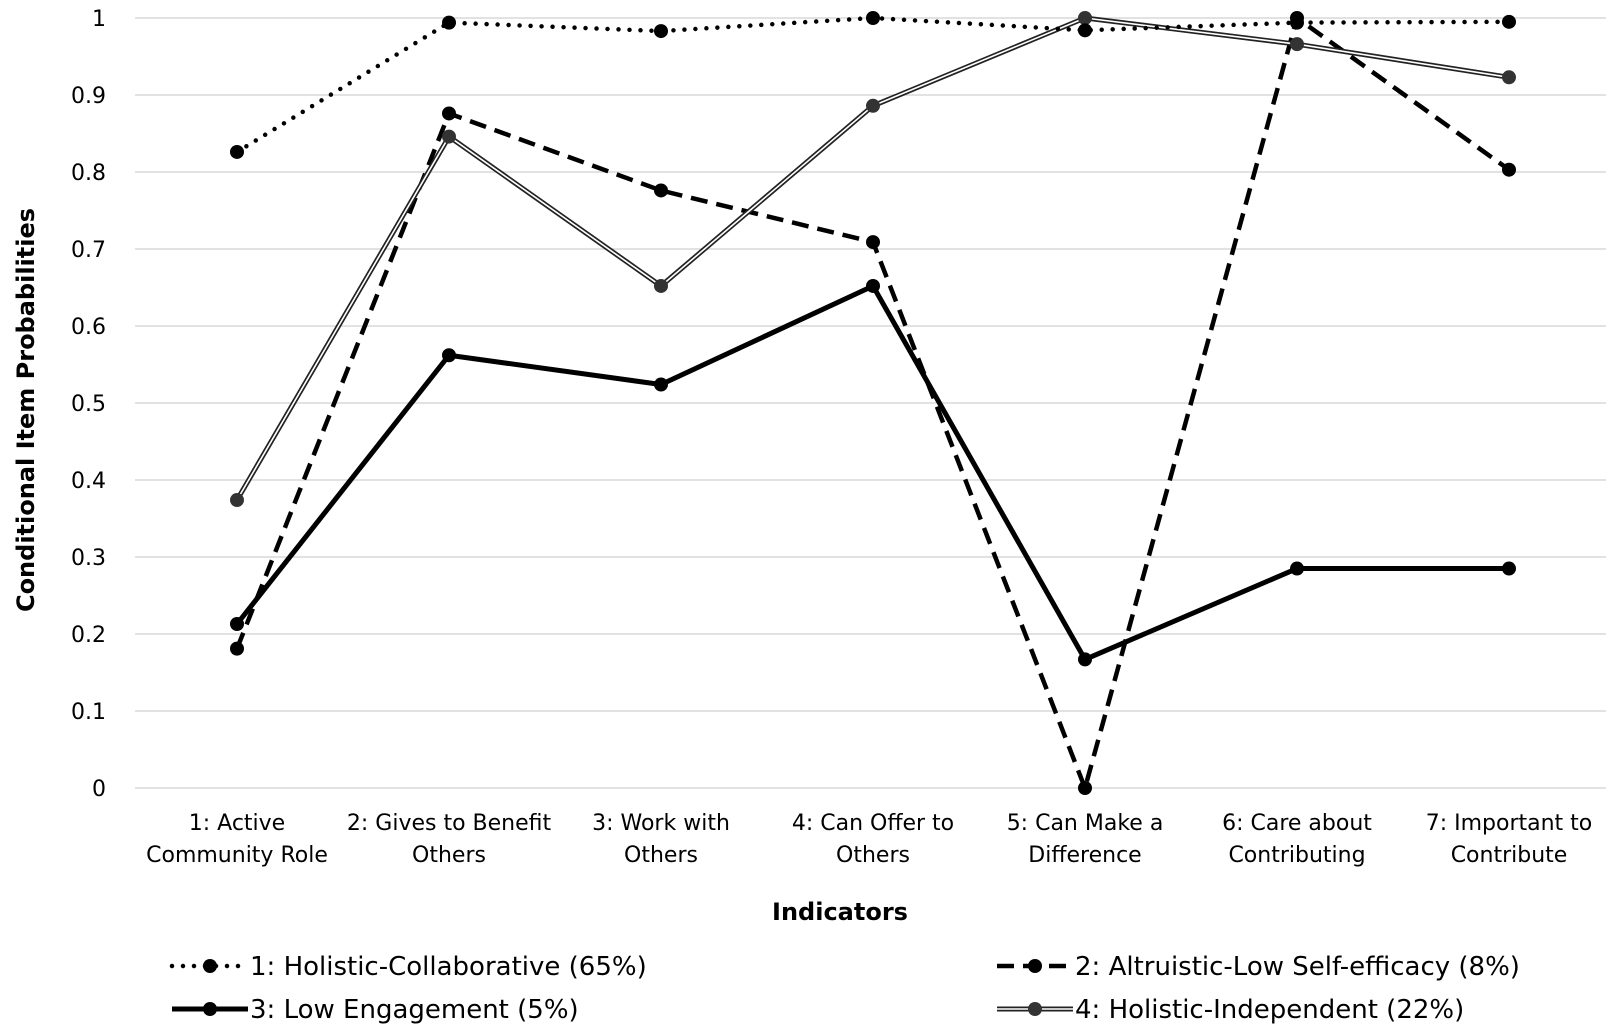 The height and width of the screenshot is (1026, 1606). What do you see at coordinates (661, 823) in the screenshot?
I see `x-tick-label-line: 3: Work with` at bounding box center [661, 823].